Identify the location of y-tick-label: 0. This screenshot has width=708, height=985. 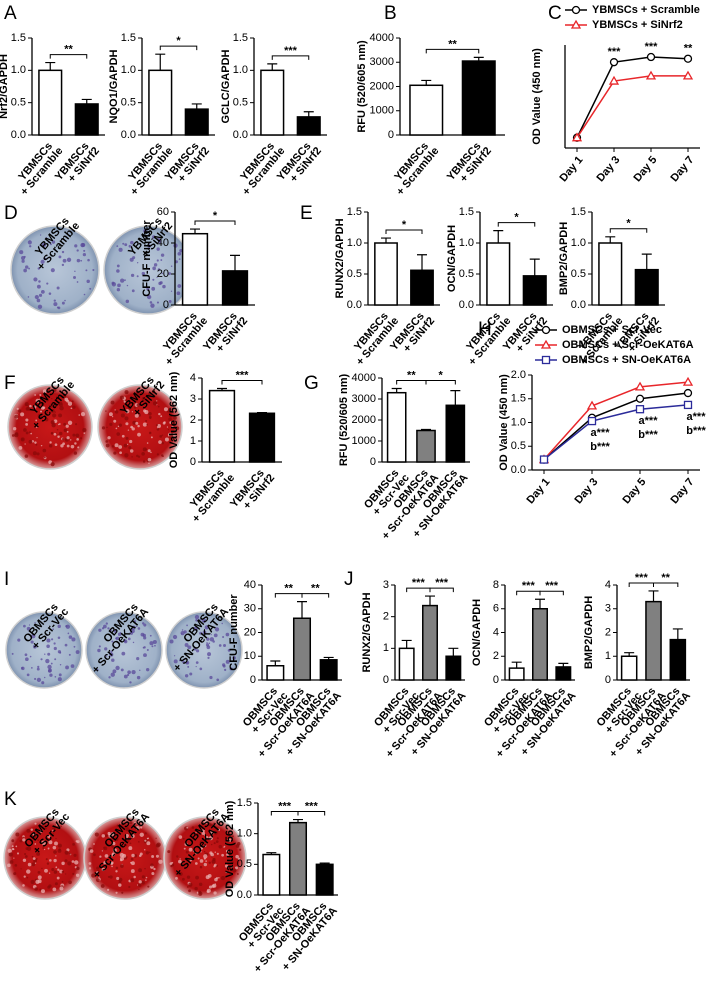
(608, 680).